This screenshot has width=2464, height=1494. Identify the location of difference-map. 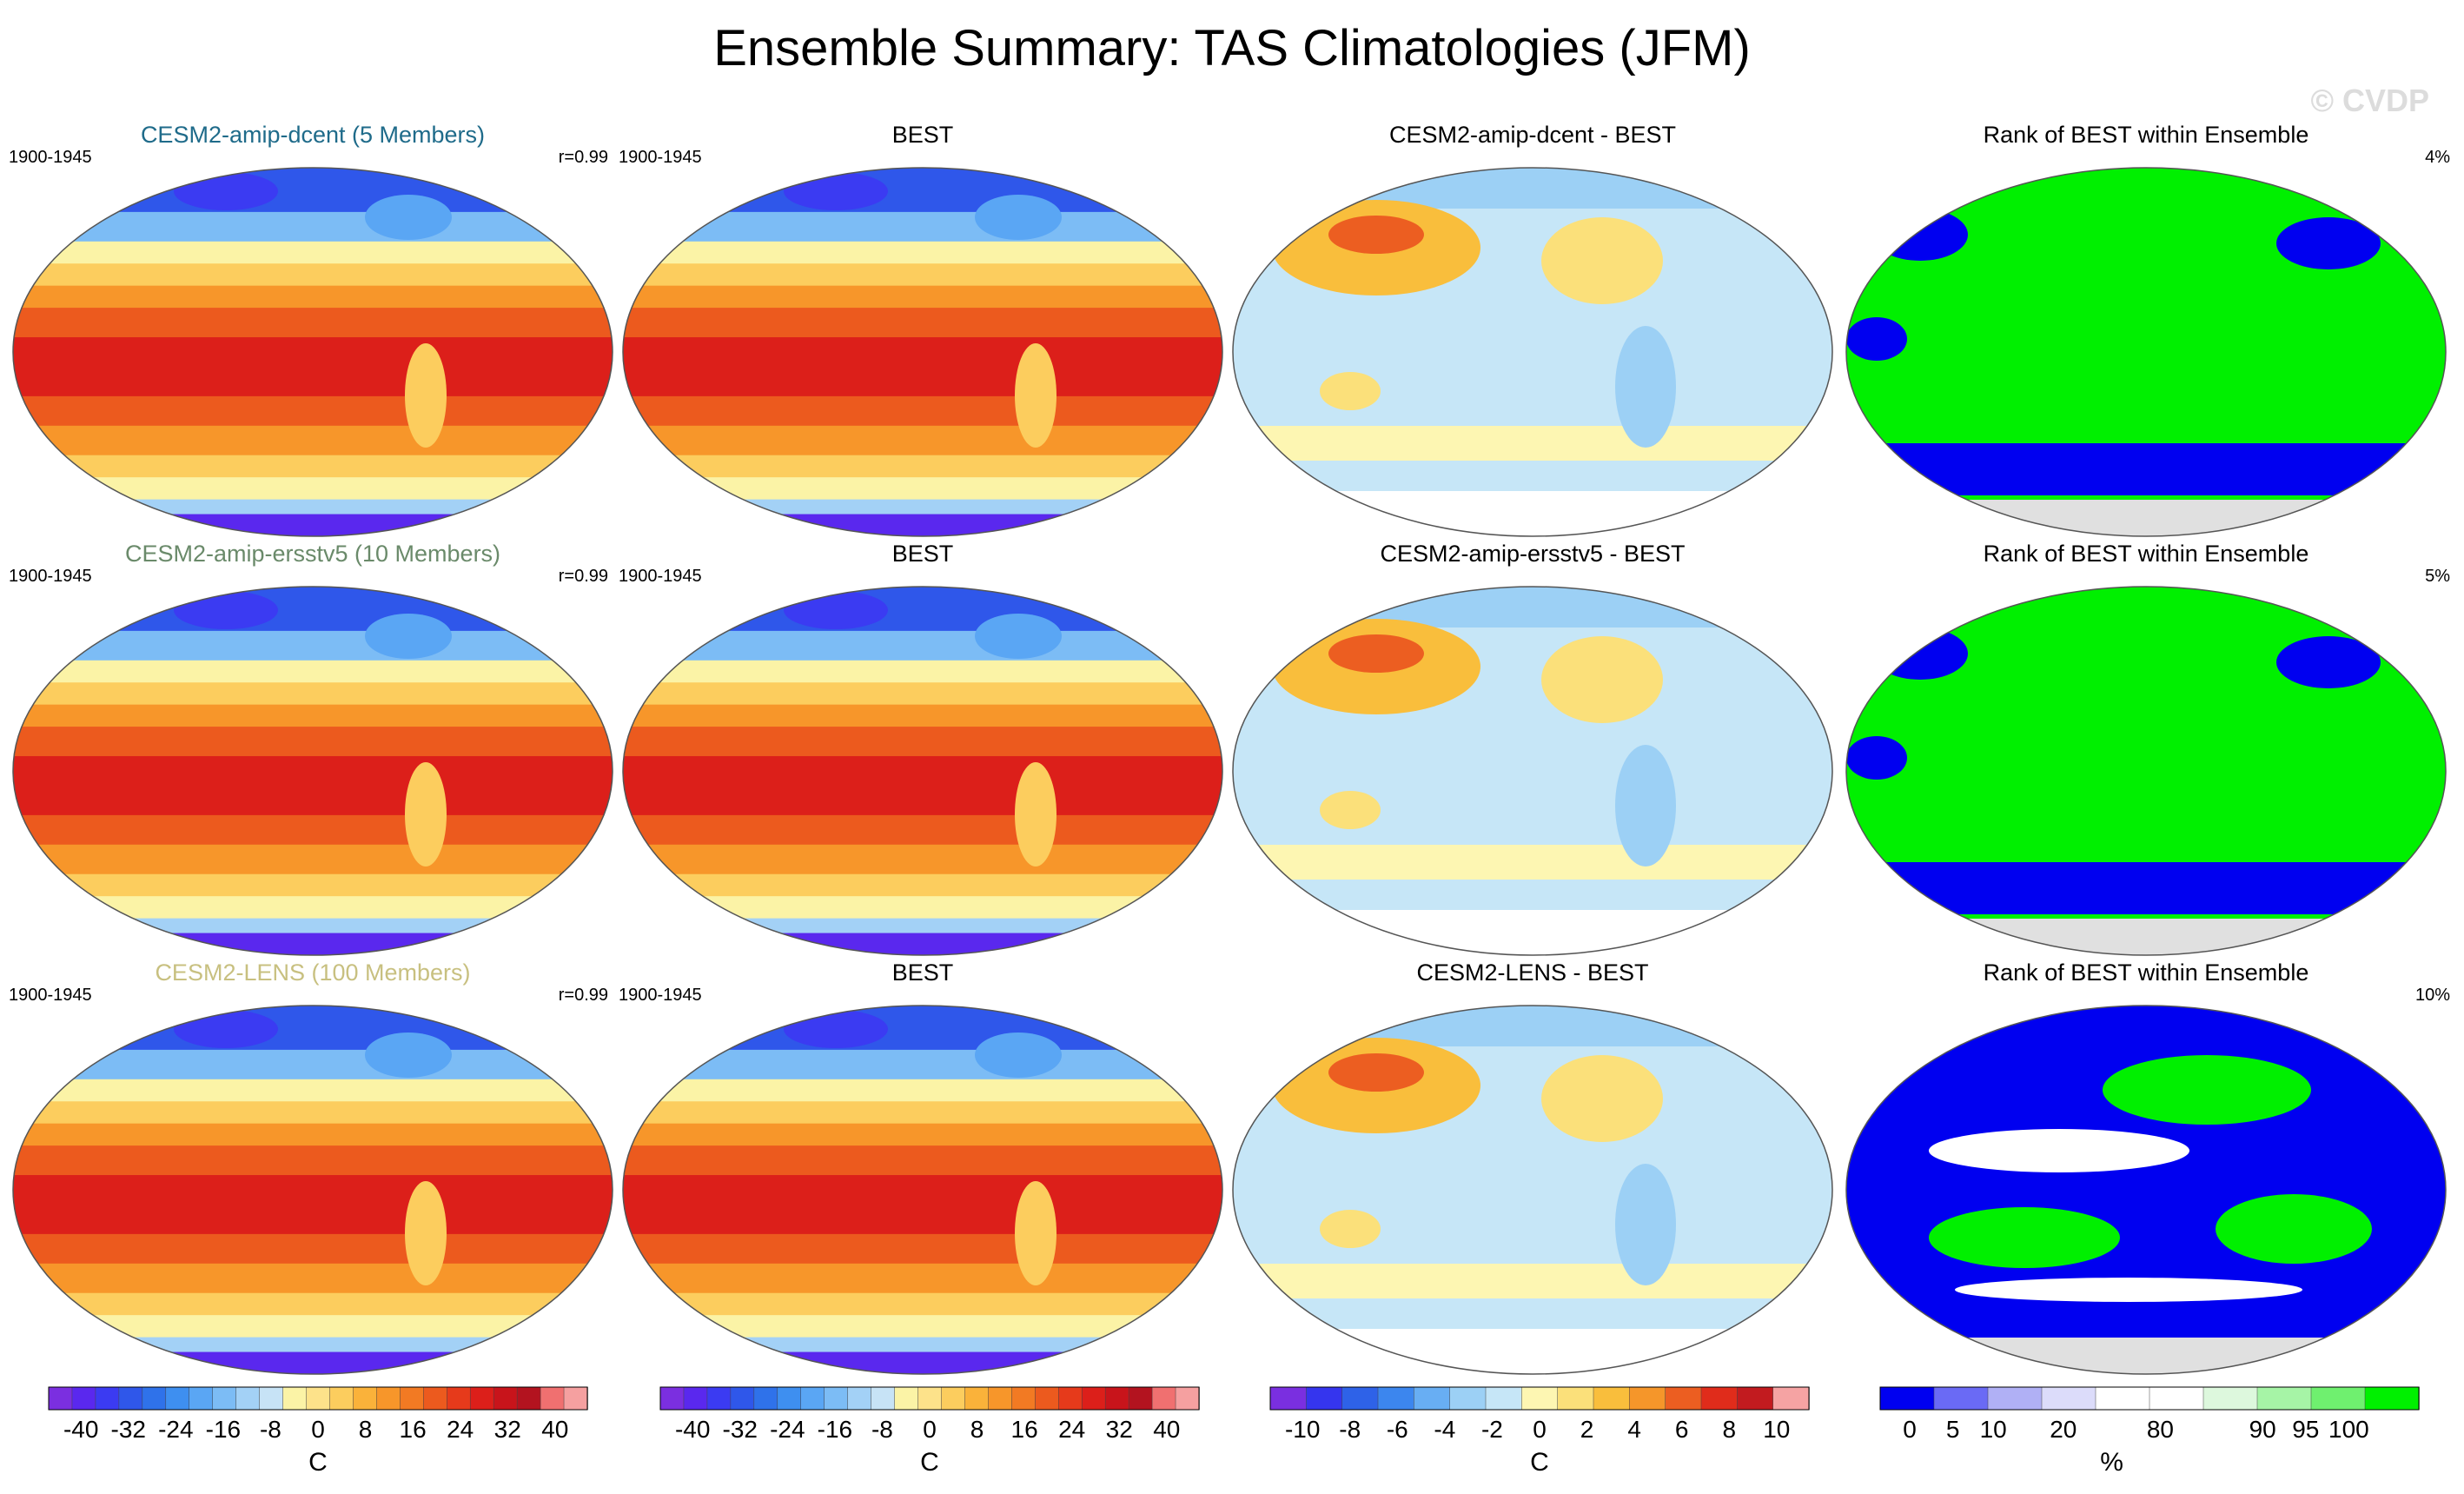
(1532, 1190).